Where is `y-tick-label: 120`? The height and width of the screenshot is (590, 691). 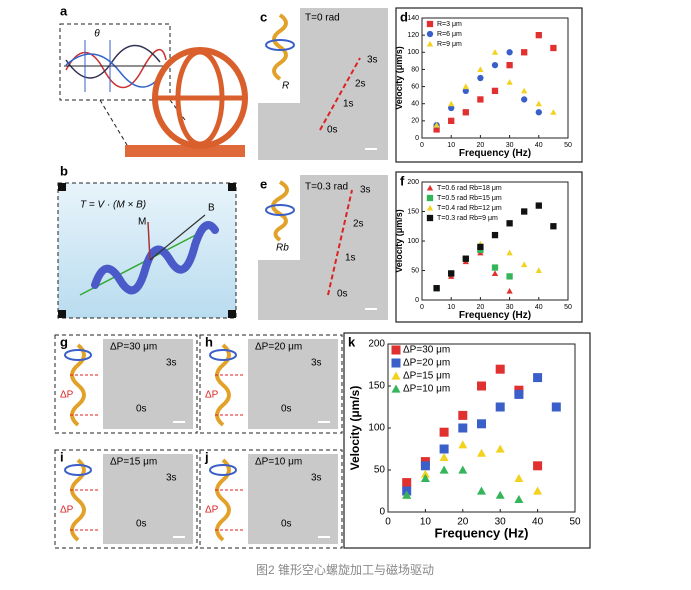
y-tick-label: 120 is located at coordinates (413, 35).